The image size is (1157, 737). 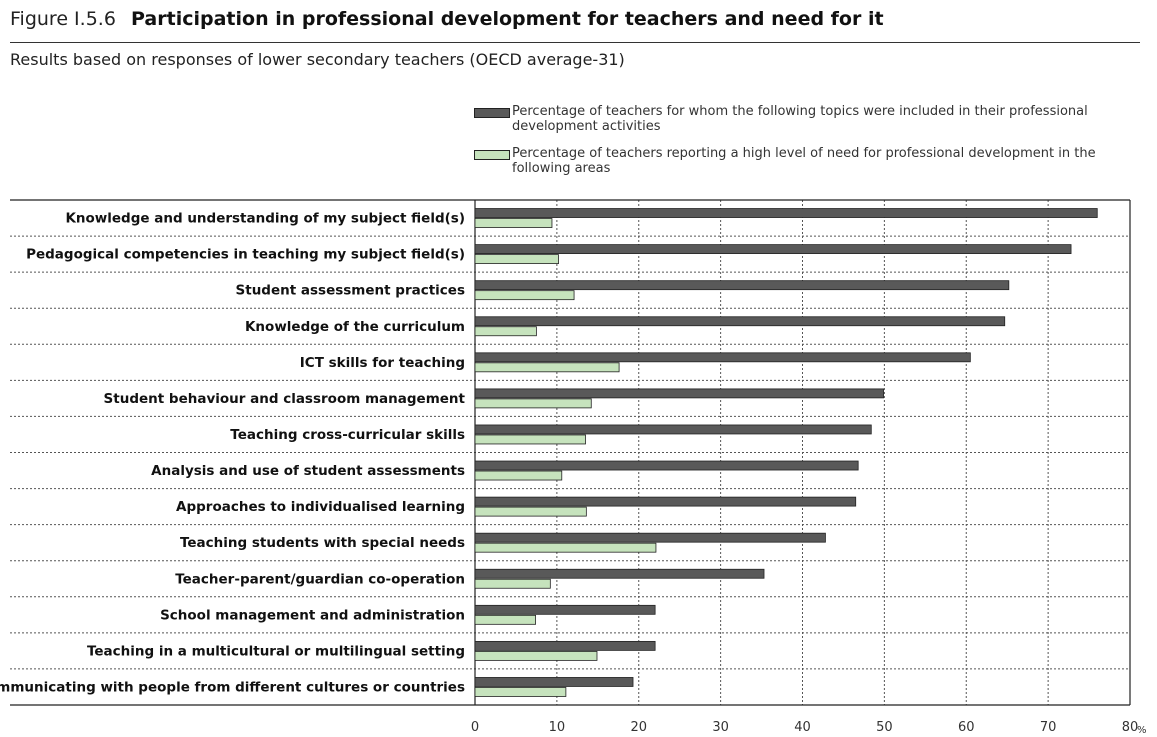 What do you see at coordinates (320, 579) in the screenshot?
I see `category-label: Teacher-parent/guardian co-operation` at bounding box center [320, 579].